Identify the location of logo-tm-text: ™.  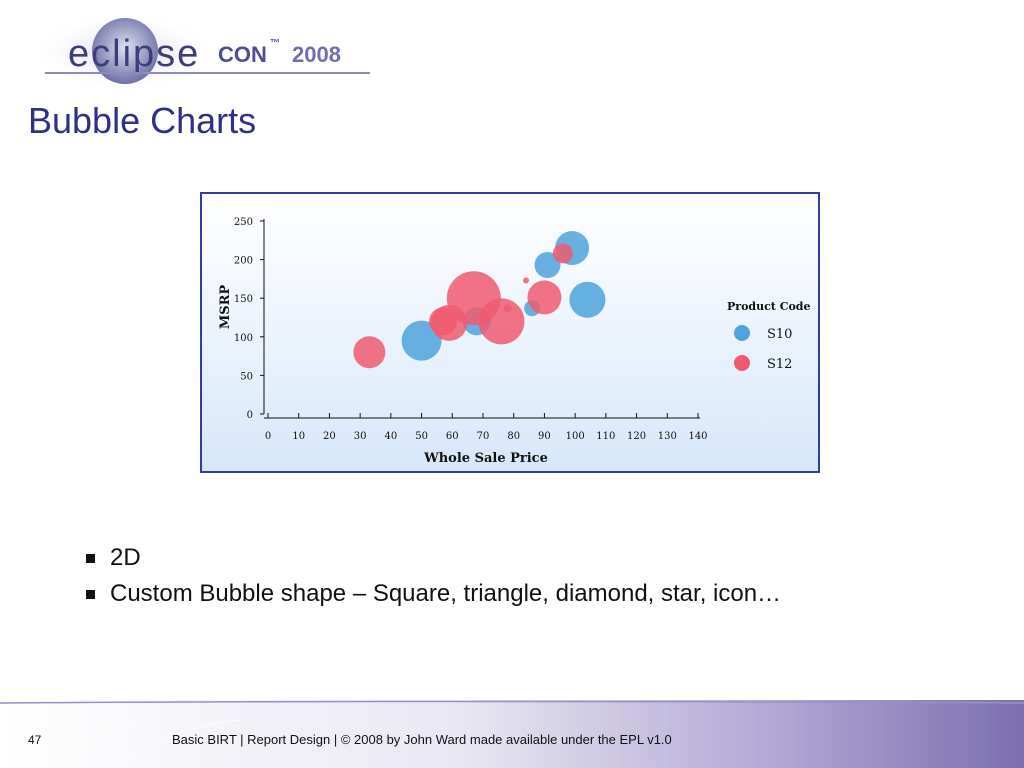
(275, 43).